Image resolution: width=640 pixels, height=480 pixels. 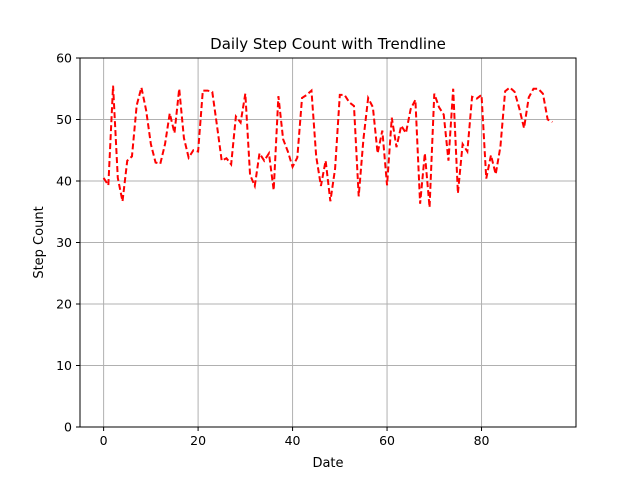 What do you see at coordinates (64, 58) in the screenshot?
I see `y-tick-label: 60` at bounding box center [64, 58].